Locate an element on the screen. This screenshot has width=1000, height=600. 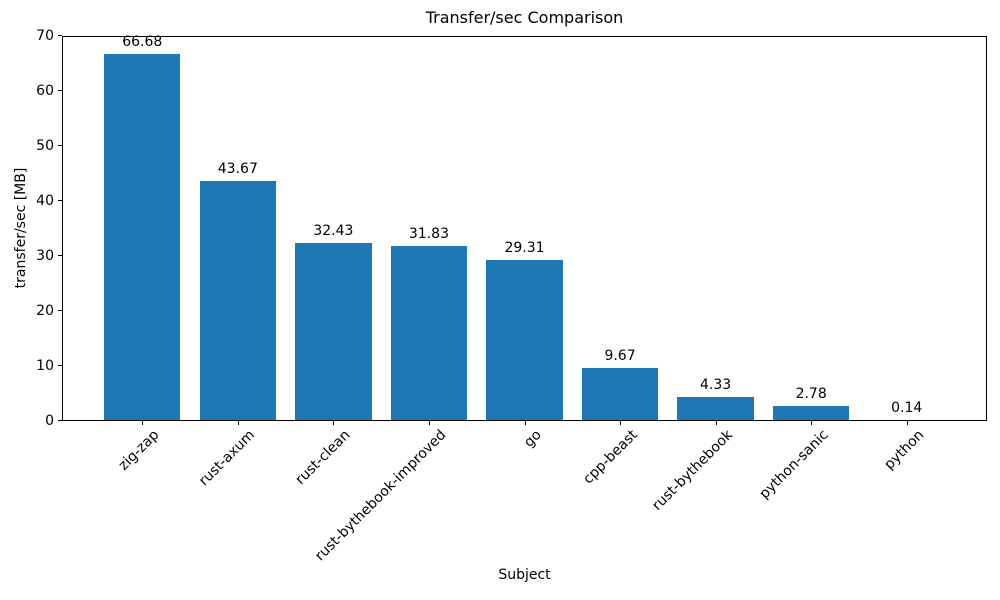
y-tick-label: 50 is located at coordinates (45, 145).